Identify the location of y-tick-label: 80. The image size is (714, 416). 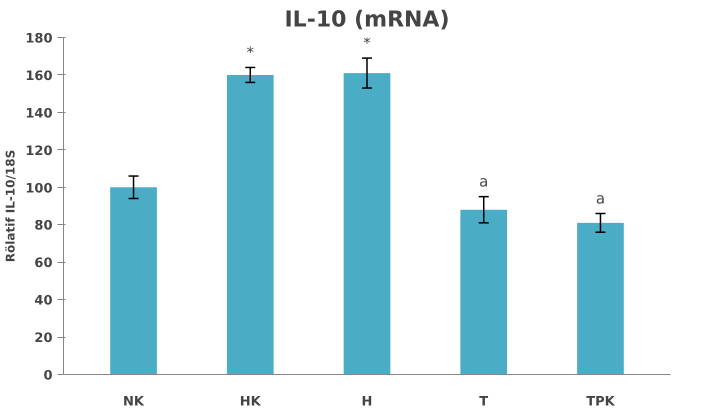
(43, 226).